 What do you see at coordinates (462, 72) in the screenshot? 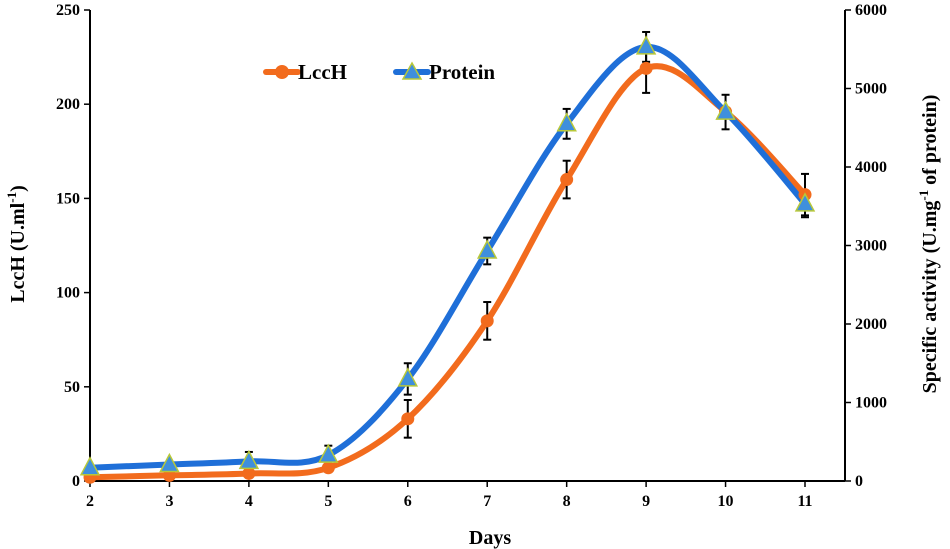
I see `legend-protein-label: Protein` at bounding box center [462, 72].